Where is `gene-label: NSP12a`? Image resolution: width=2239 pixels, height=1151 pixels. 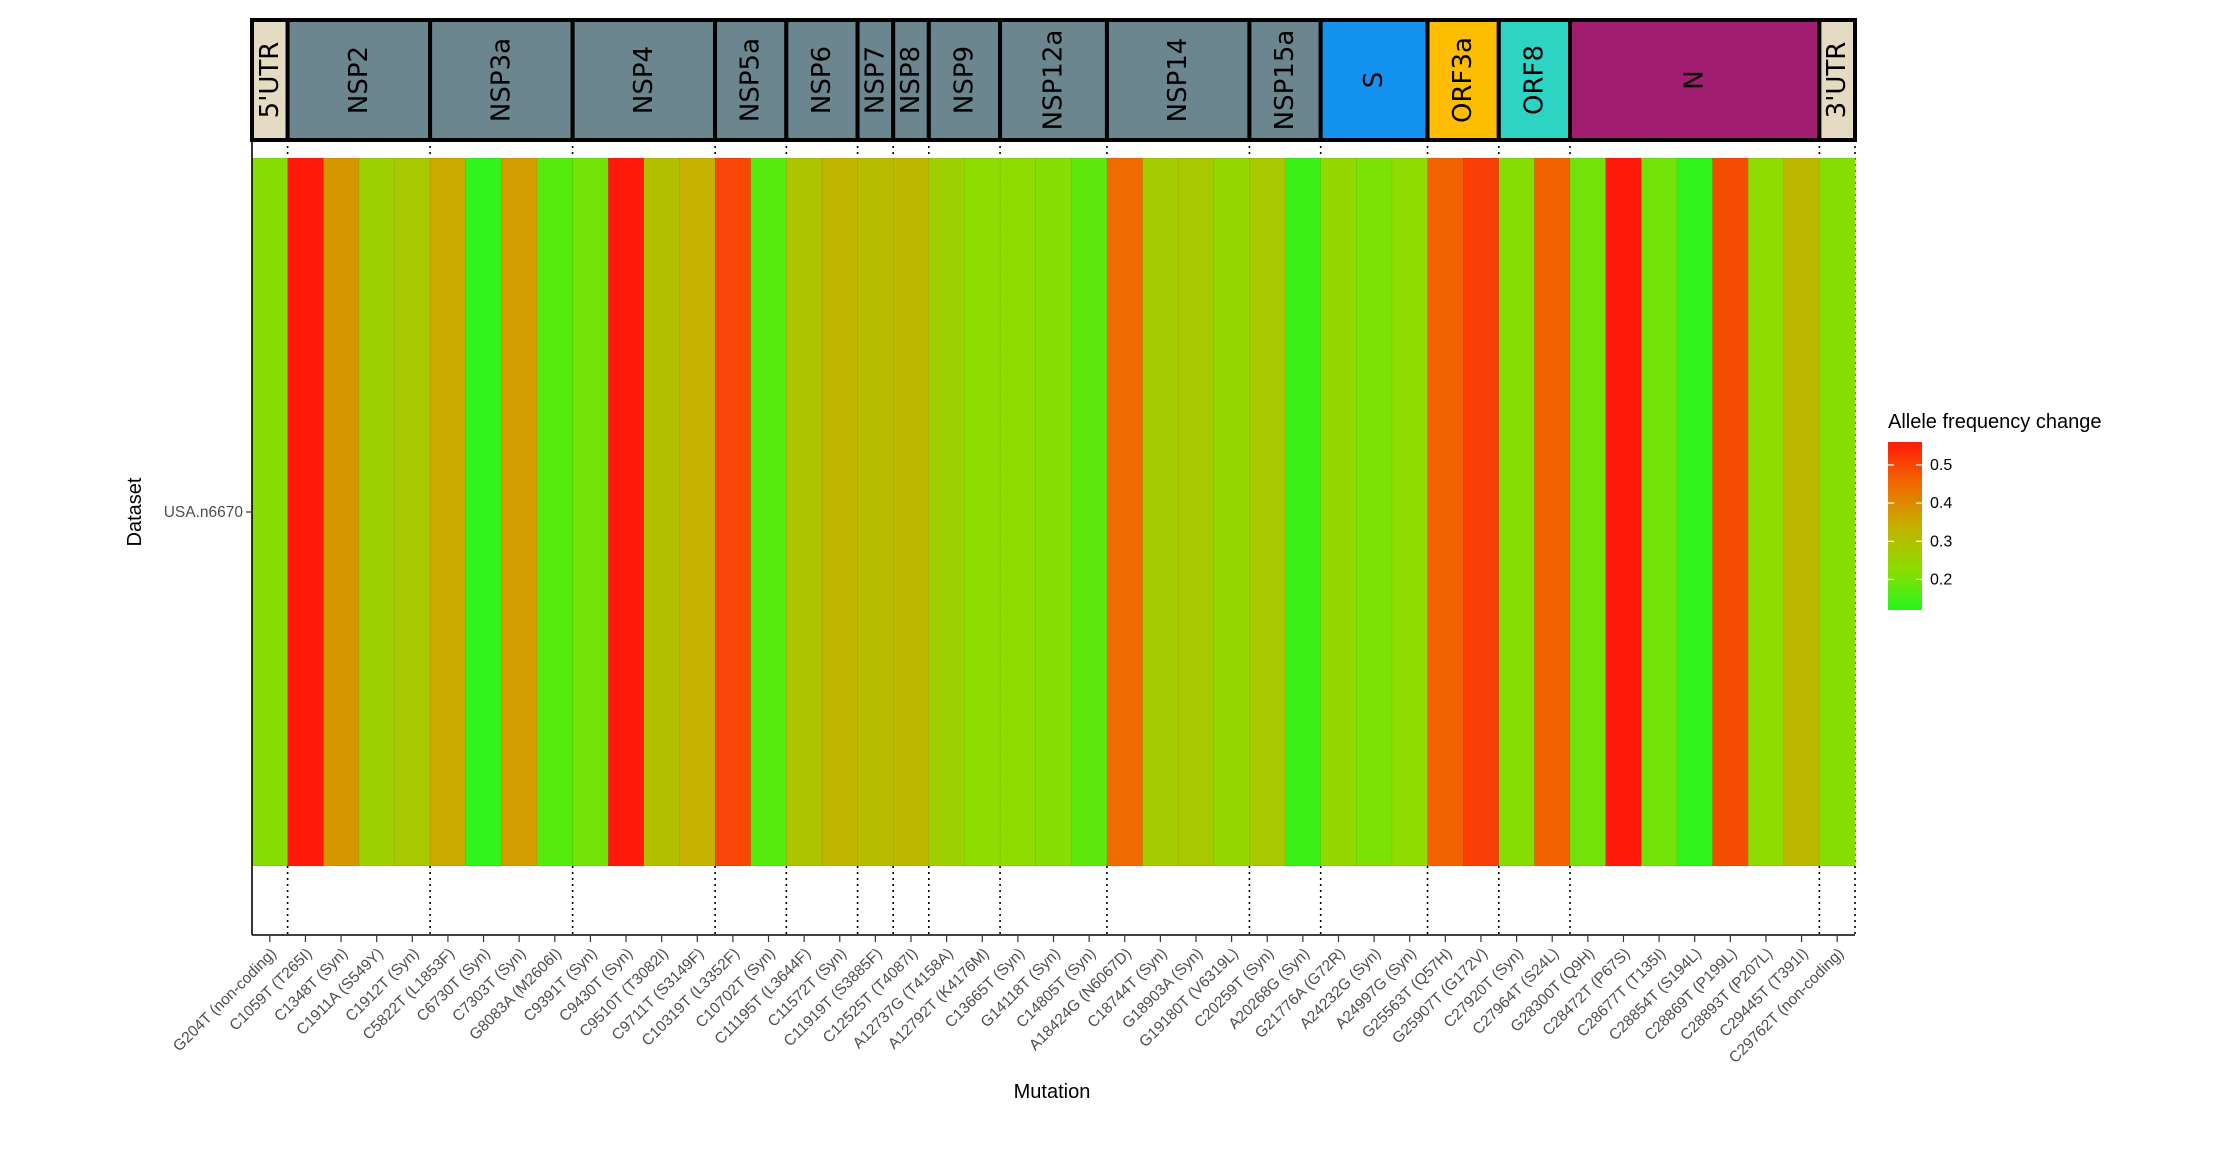
gene-label: NSP12a is located at coordinates (1054, 80).